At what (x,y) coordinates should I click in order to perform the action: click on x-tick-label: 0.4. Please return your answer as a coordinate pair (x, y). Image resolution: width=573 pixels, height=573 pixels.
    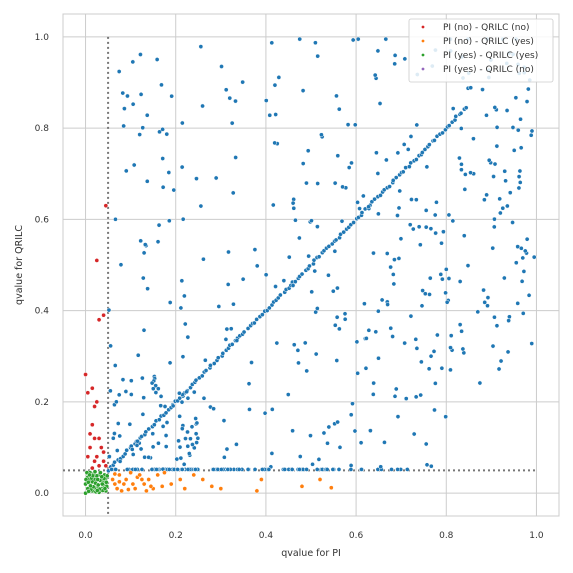
    Looking at the image, I should click on (266, 536).